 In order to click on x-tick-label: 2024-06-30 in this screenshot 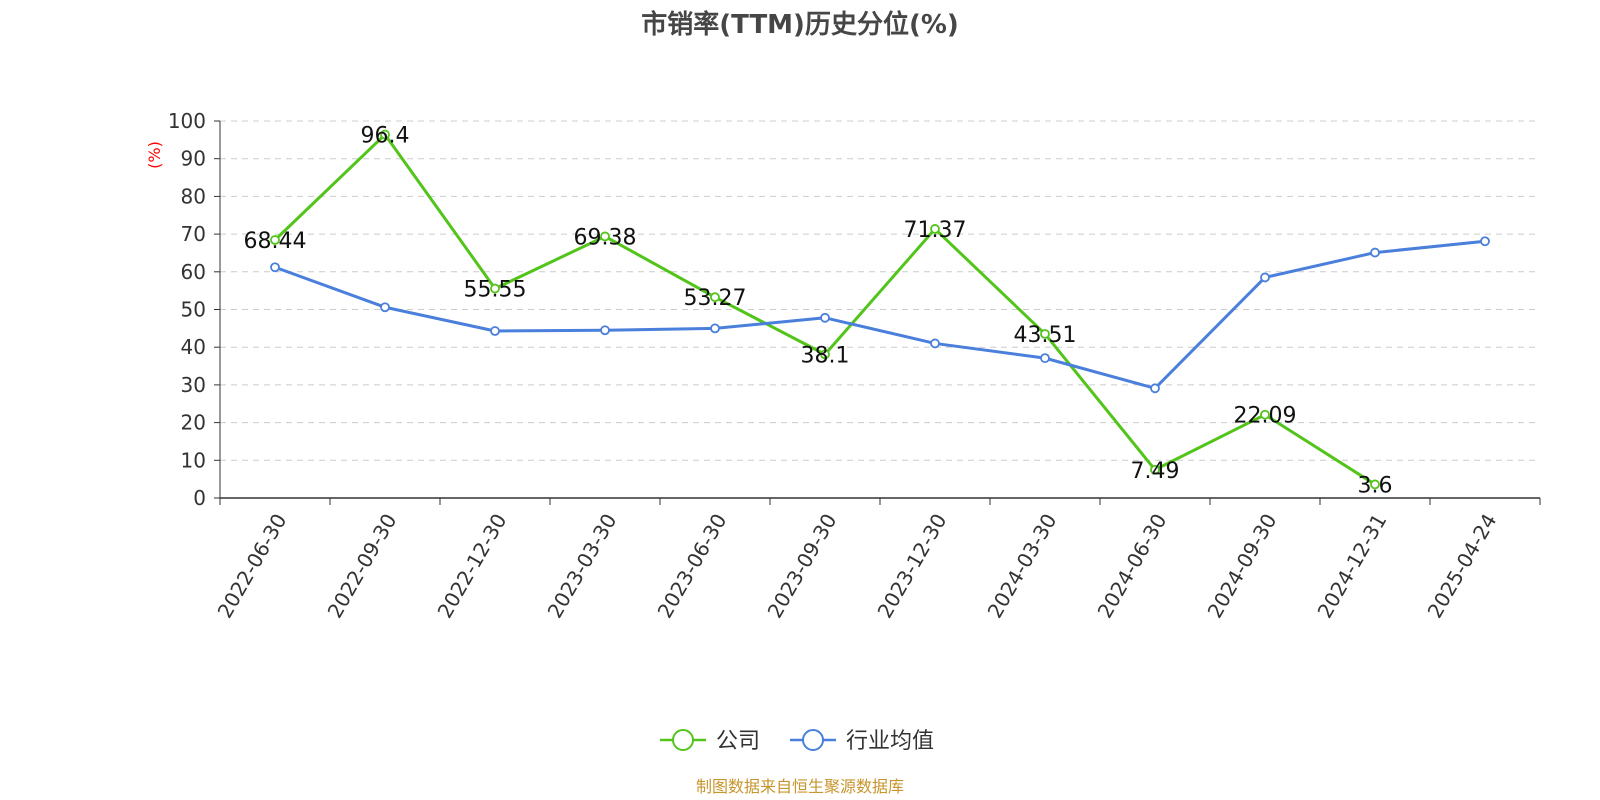, I will do `click(1132, 566)`.